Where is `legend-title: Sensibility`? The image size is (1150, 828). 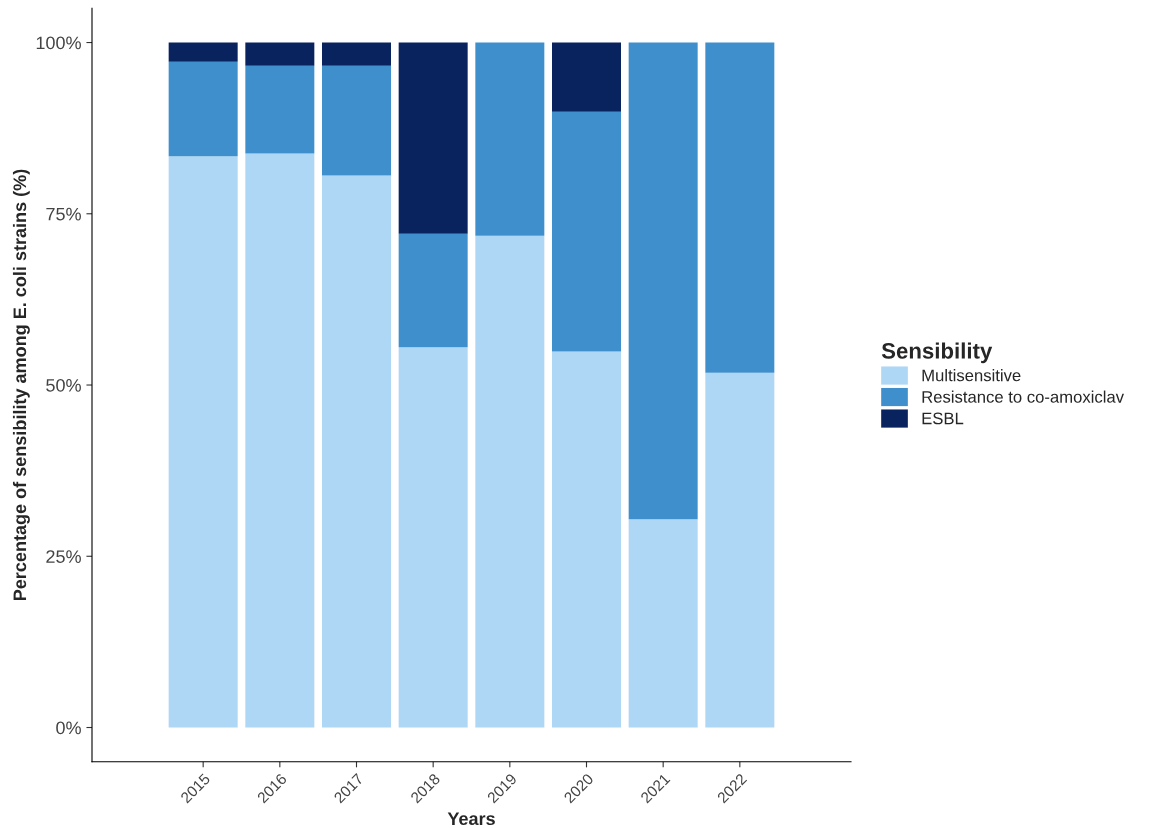
legend-title: Sensibility is located at coordinates (937, 353).